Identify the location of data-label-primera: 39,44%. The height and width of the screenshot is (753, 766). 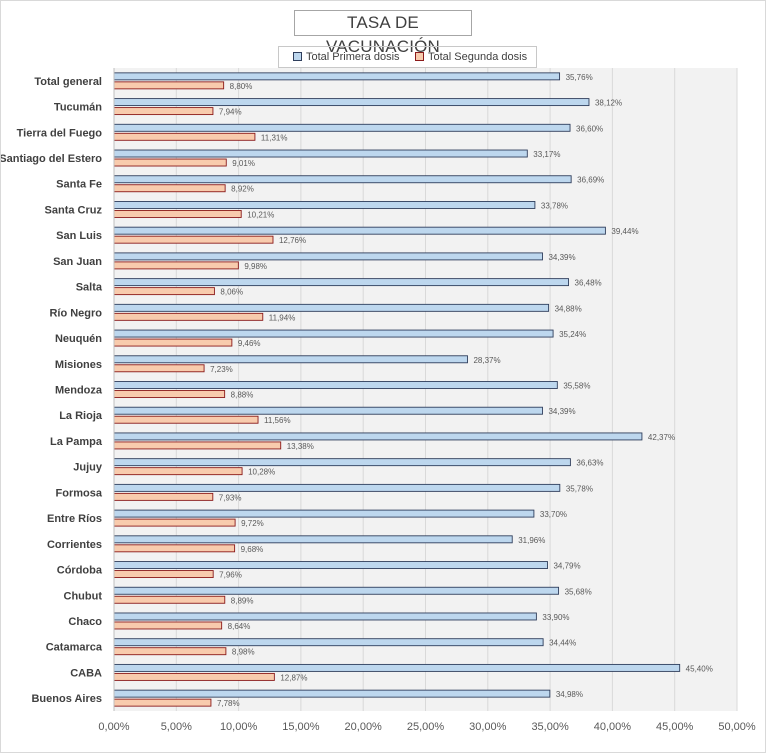
(624, 231).